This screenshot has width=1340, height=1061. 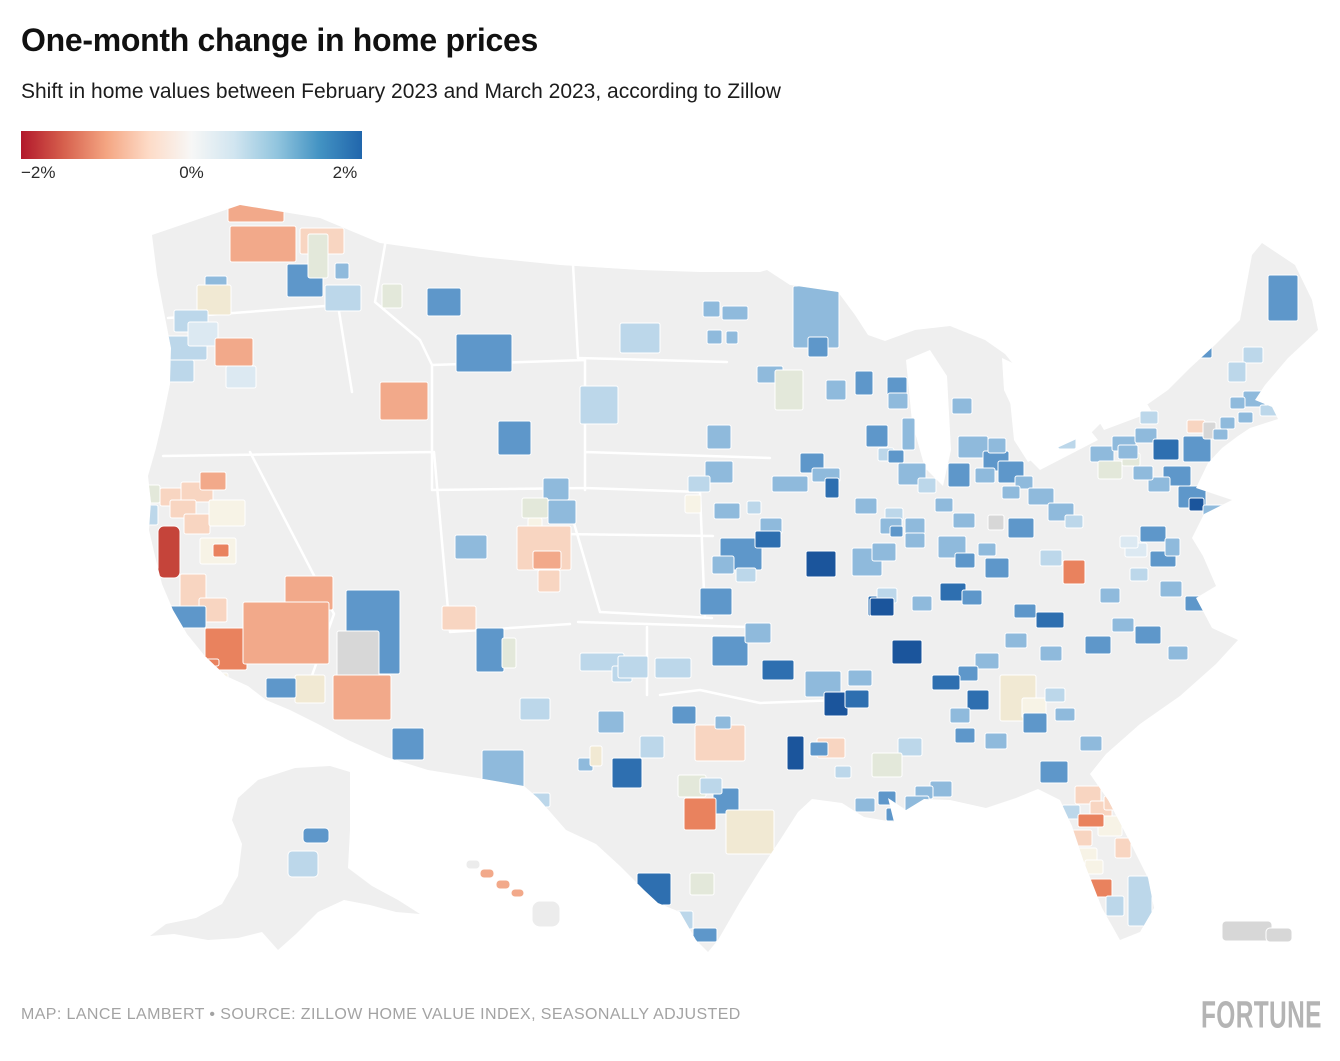 What do you see at coordinates (928, 418) in the screenshot?
I see `lake-michigan` at bounding box center [928, 418].